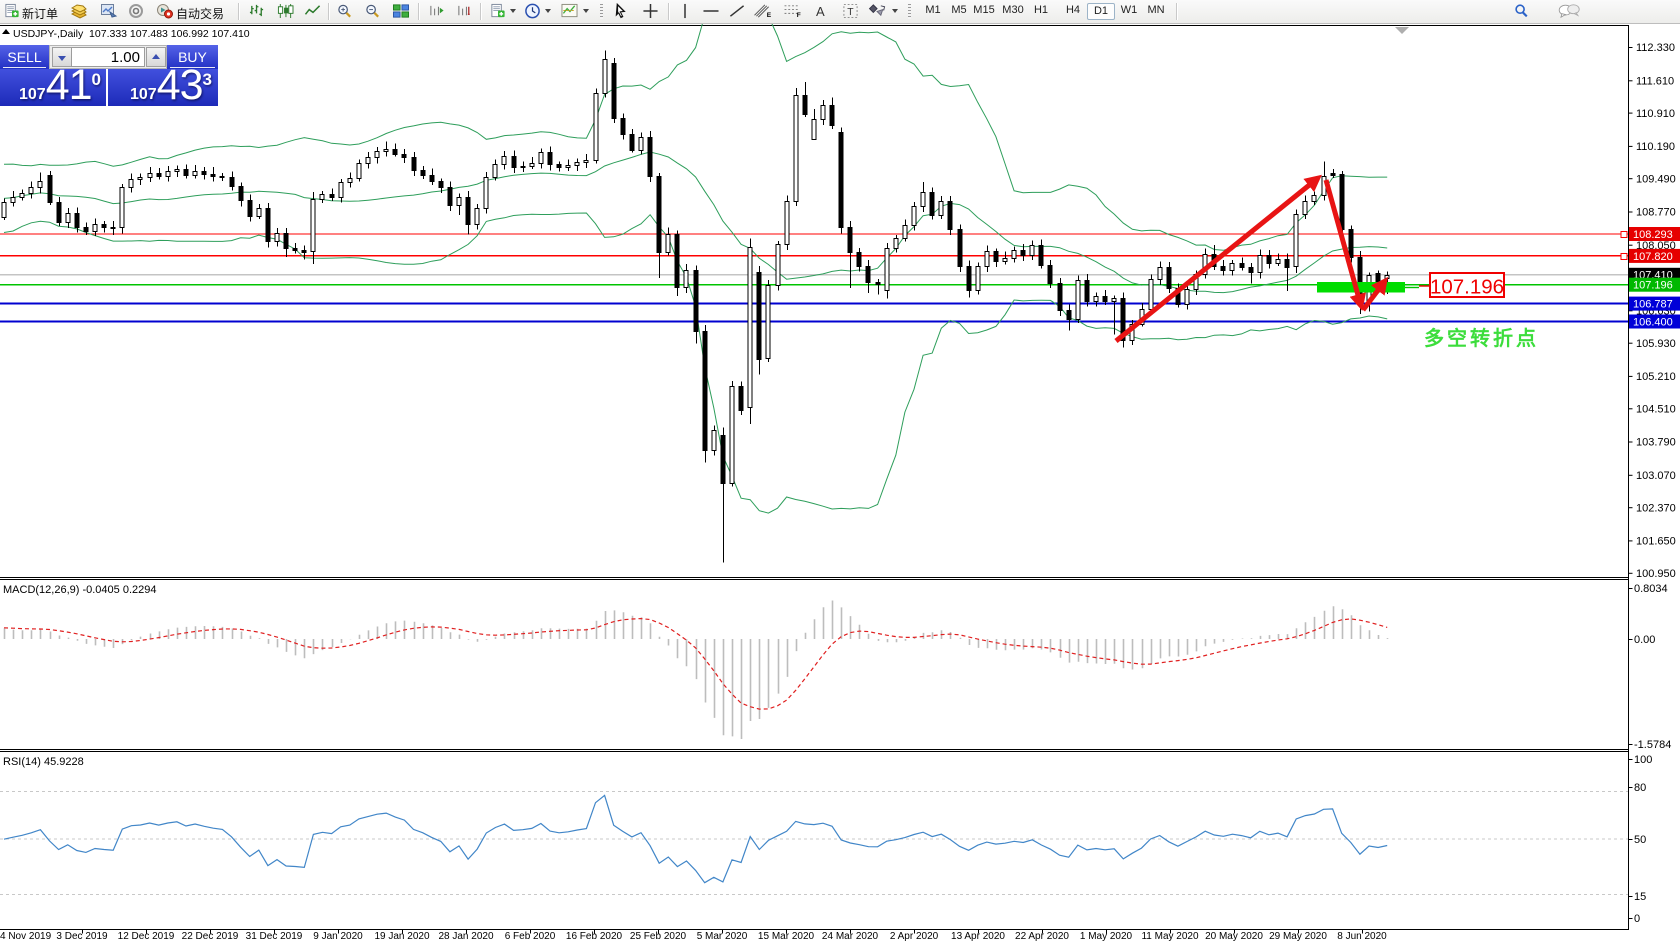 Image resolution: width=1680 pixels, height=942 pixels. Describe the element at coordinates (82, 936) in the screenshot. I see `svg-text: 3 Dec 2019` at that location.